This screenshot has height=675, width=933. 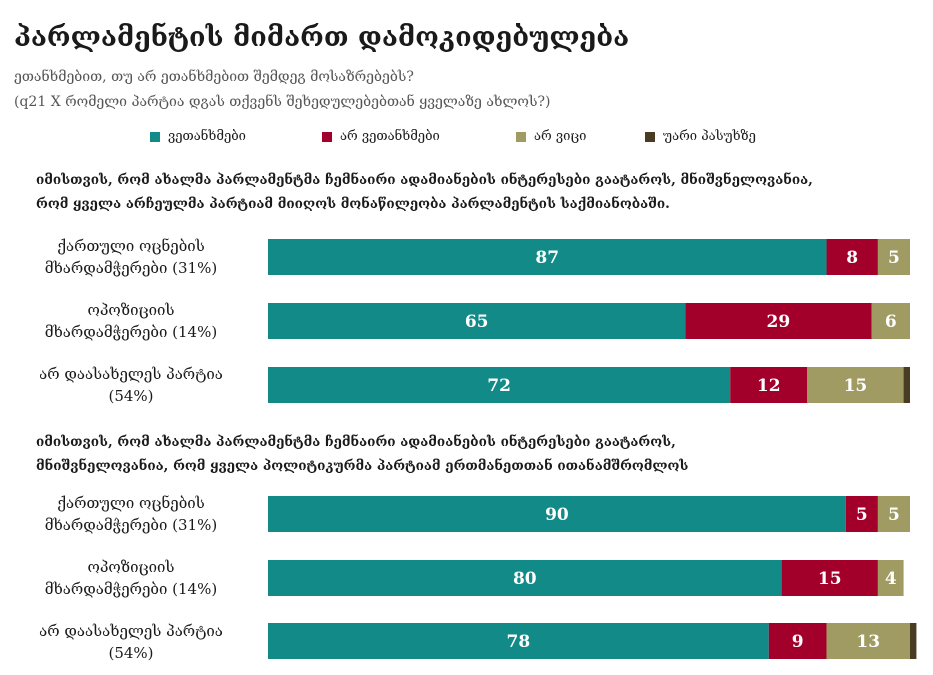 I want to click on bar-segment-s2-r1-agree, so click(x=557, y=514).